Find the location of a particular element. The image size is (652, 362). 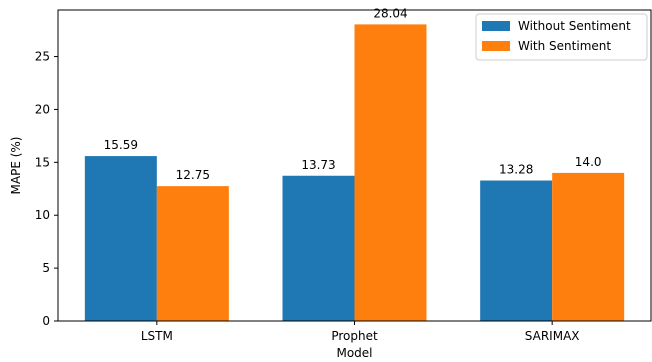

bar-value-label: 13.28 is located at coordinates (516, 170).